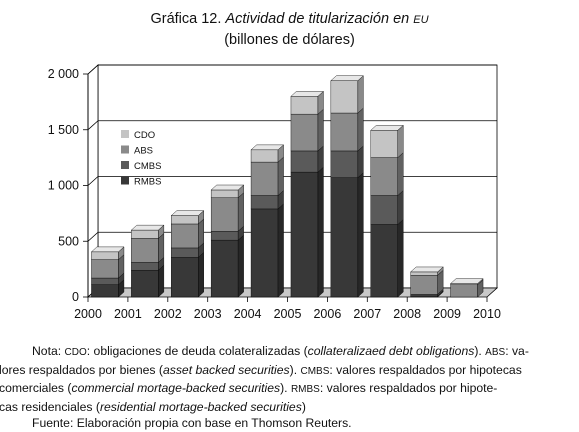 This screenshot has width=579, height=432. I want to click on bar-side-rmbs-2006, so click(320, 232).